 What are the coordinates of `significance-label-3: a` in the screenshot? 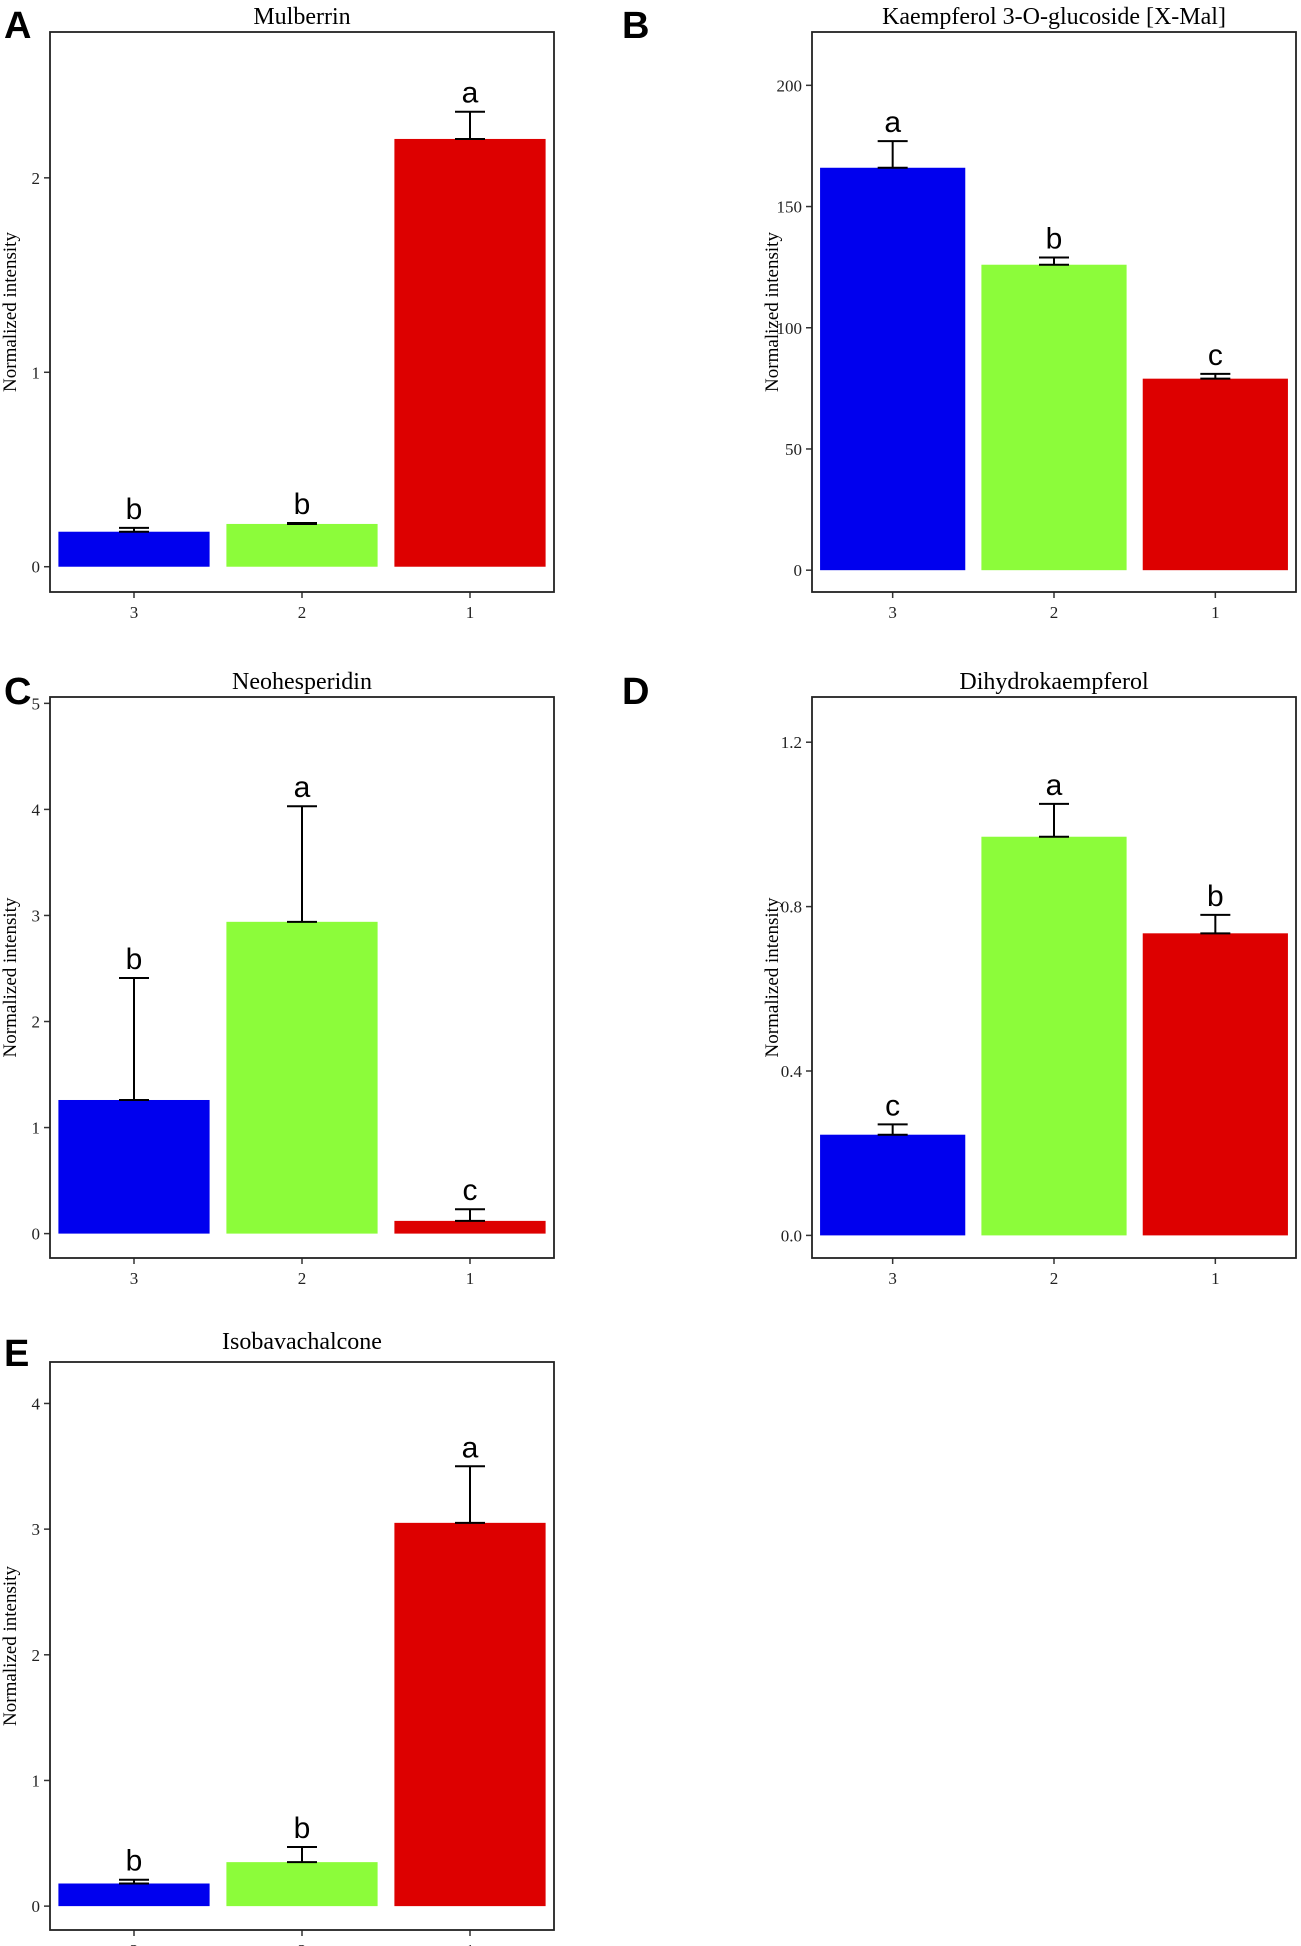 It's located at (892, 122).